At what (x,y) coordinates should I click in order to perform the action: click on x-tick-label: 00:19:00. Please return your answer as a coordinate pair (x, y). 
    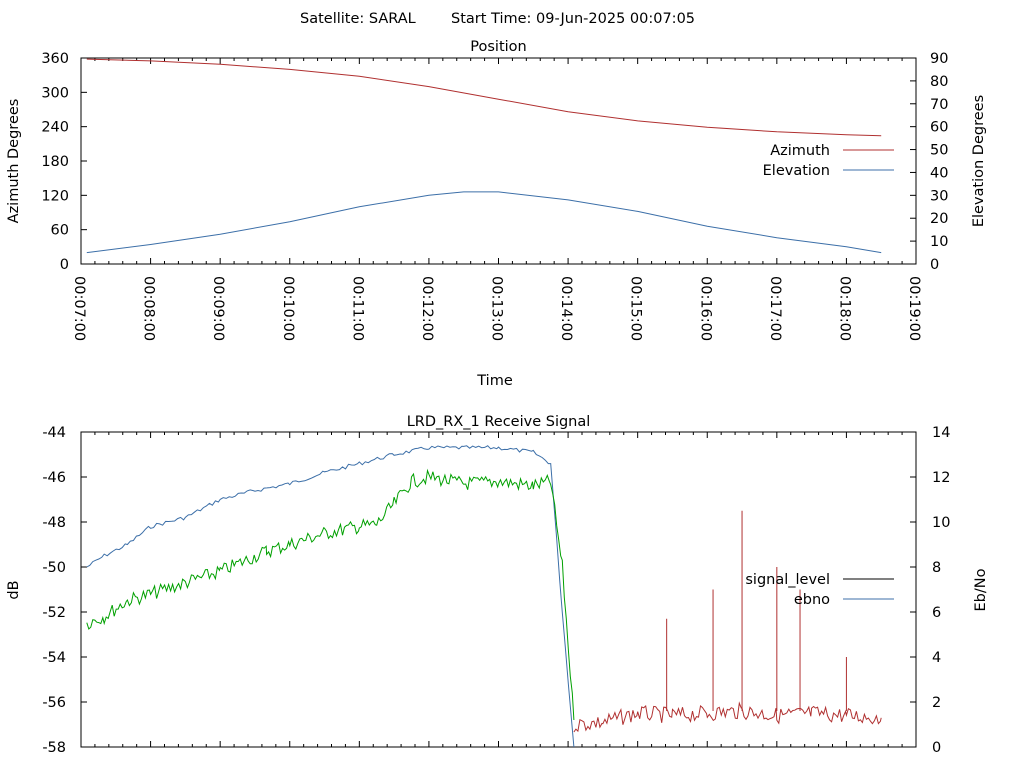
    Looking at the image, I should click on (914, 308).